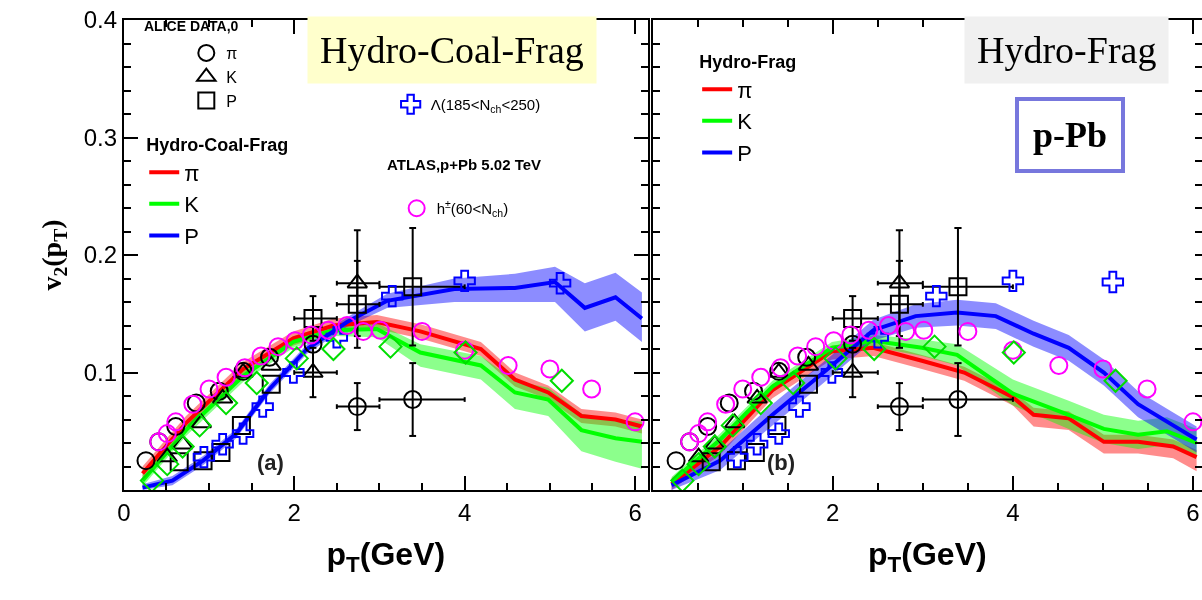  I want to click on x-tick-label: 0, so click(124, 512).